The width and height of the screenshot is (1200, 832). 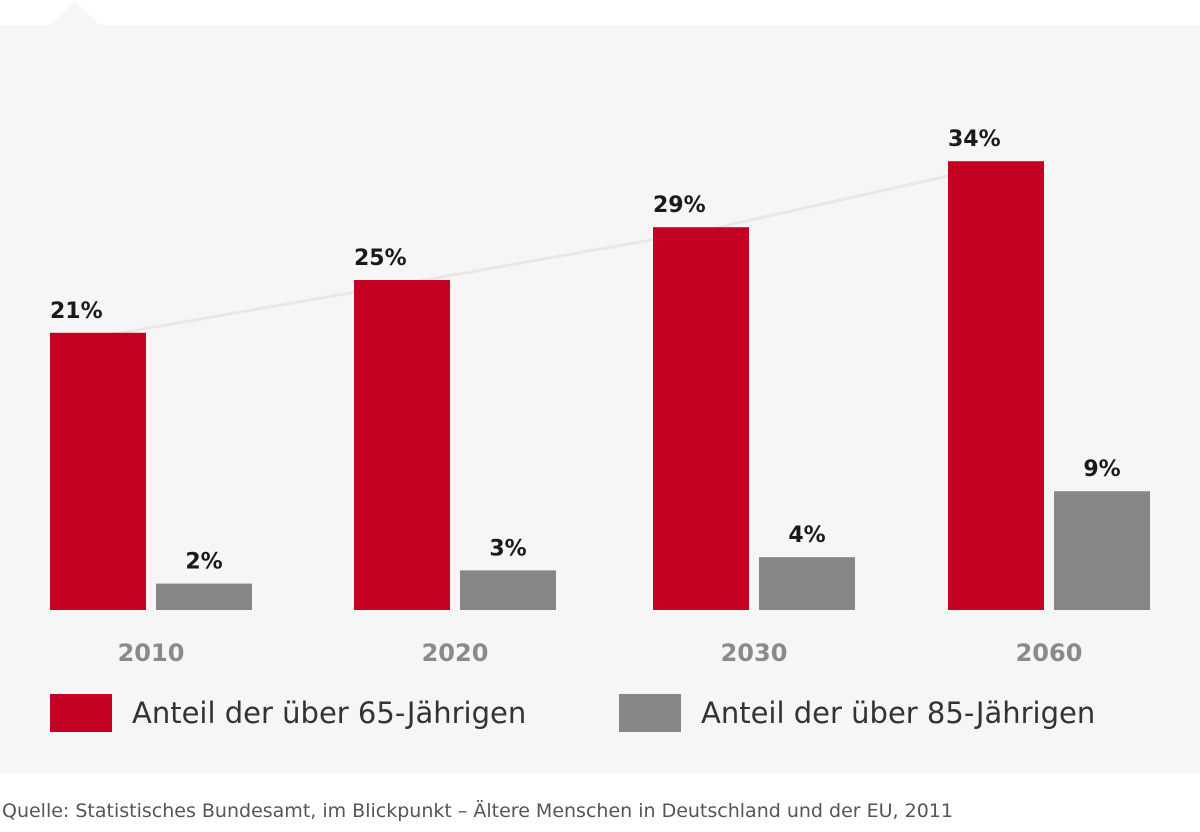 What do you see at coordinates (807, 583) in the screenshot?
I see `bar-85-2030` at bounding box center [807, 583].